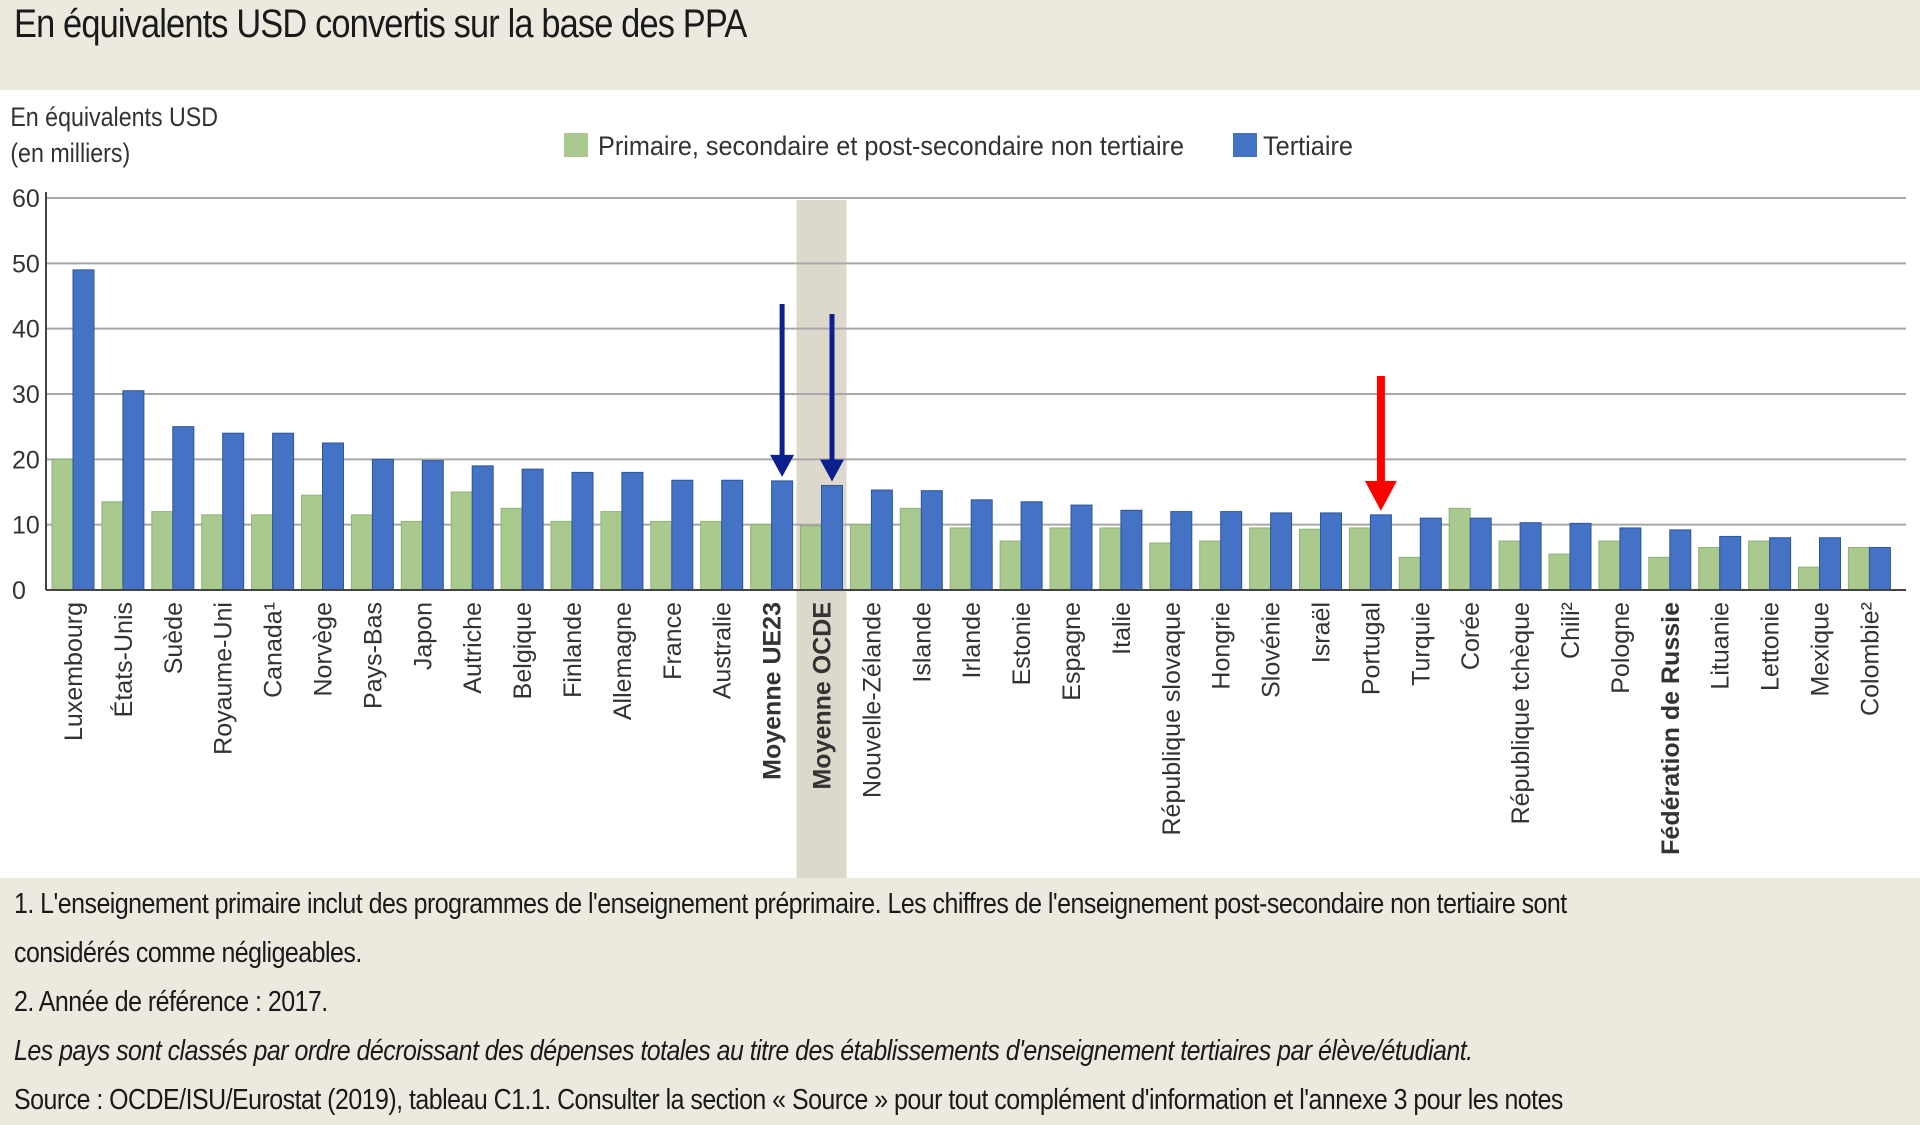 The height and width of the screenshot is (1125, 1920). What do you see at coordinates (1721, 646) in the screenshot?
I see `x-tick-label: Lituanie` at bounding box center [1721, 646].